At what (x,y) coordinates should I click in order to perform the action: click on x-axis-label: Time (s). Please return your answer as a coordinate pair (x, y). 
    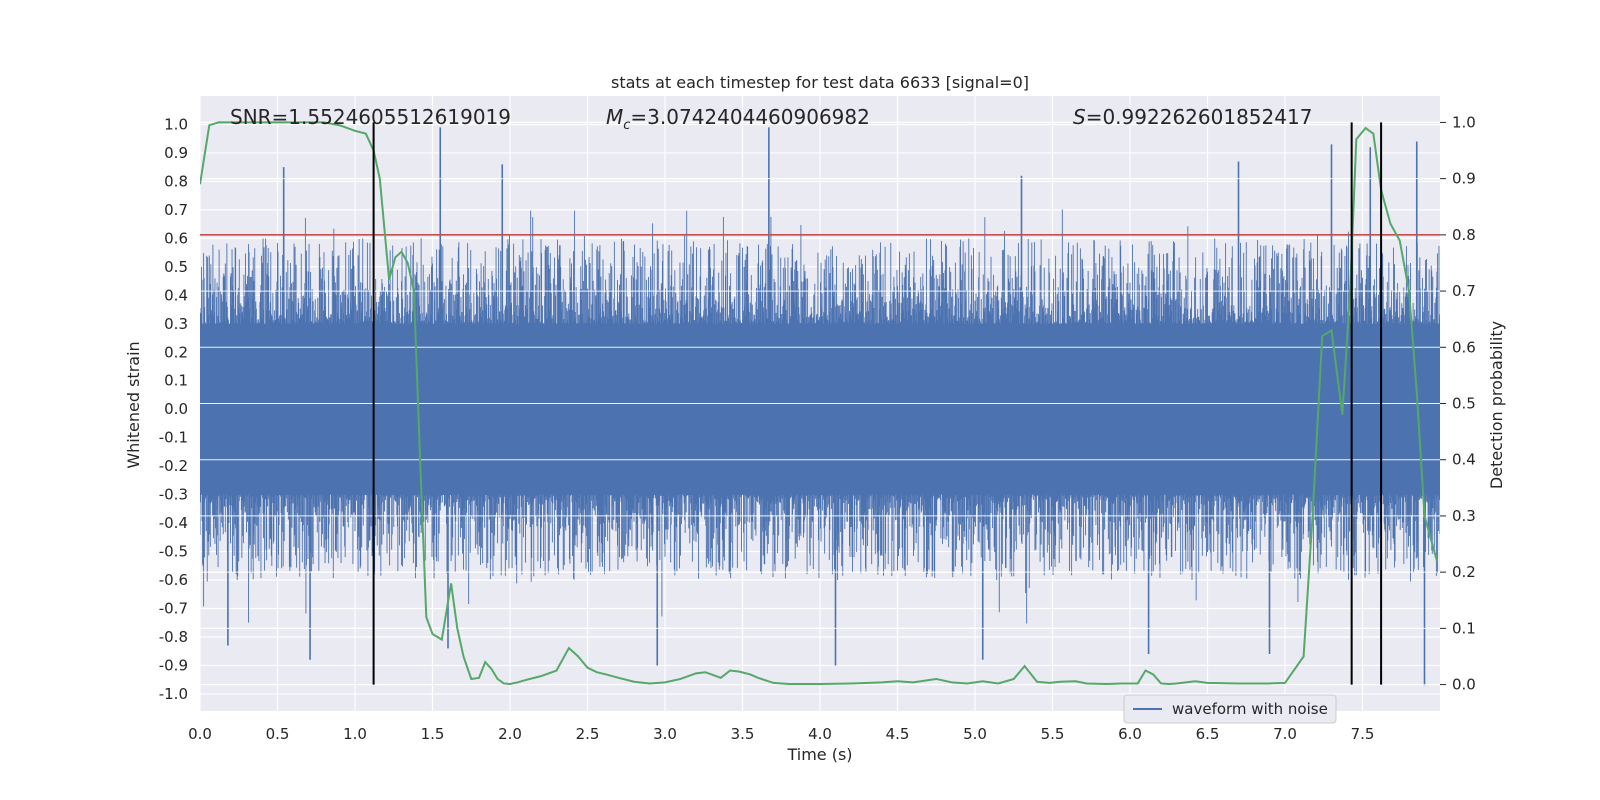
    Looking at the image, I should click on (819, 754).